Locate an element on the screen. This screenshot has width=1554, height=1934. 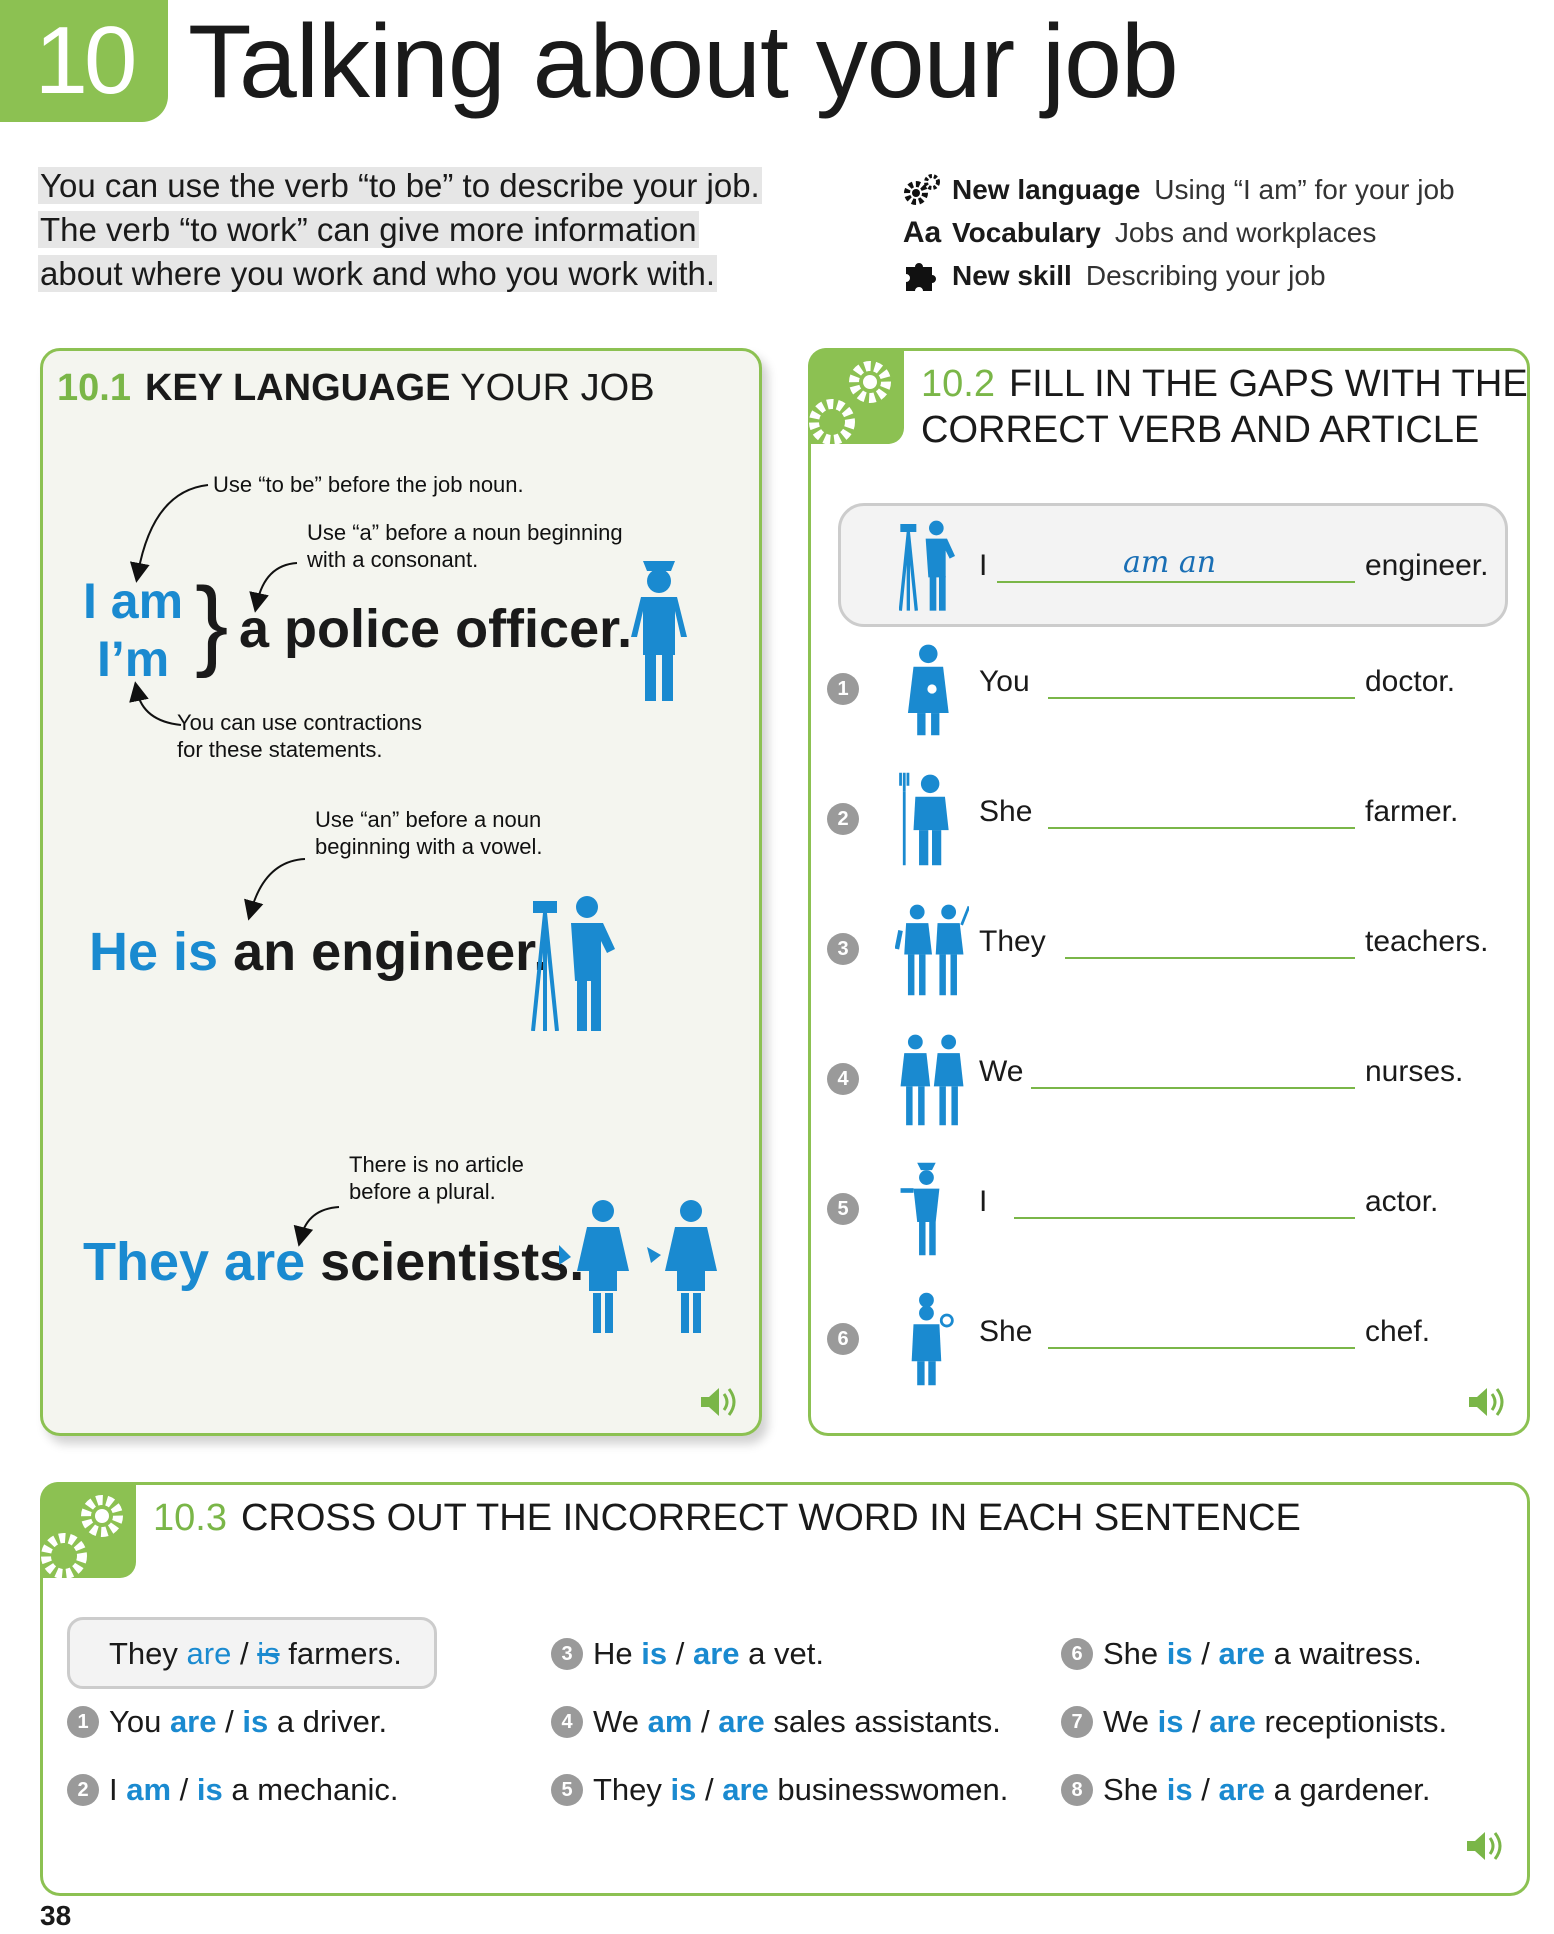
cross-out-sentence: She is / are a waitress. is located at coordinates (1262, 1653).